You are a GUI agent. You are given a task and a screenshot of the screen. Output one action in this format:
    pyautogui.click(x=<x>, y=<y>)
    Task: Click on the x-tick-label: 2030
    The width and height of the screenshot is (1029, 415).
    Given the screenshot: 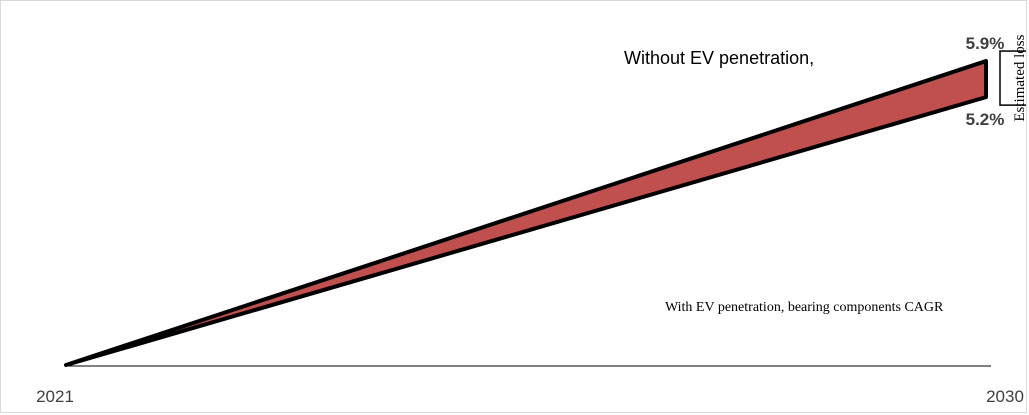 What is the action you would take?
    pyautogui.click(x=1005, y=396)
    